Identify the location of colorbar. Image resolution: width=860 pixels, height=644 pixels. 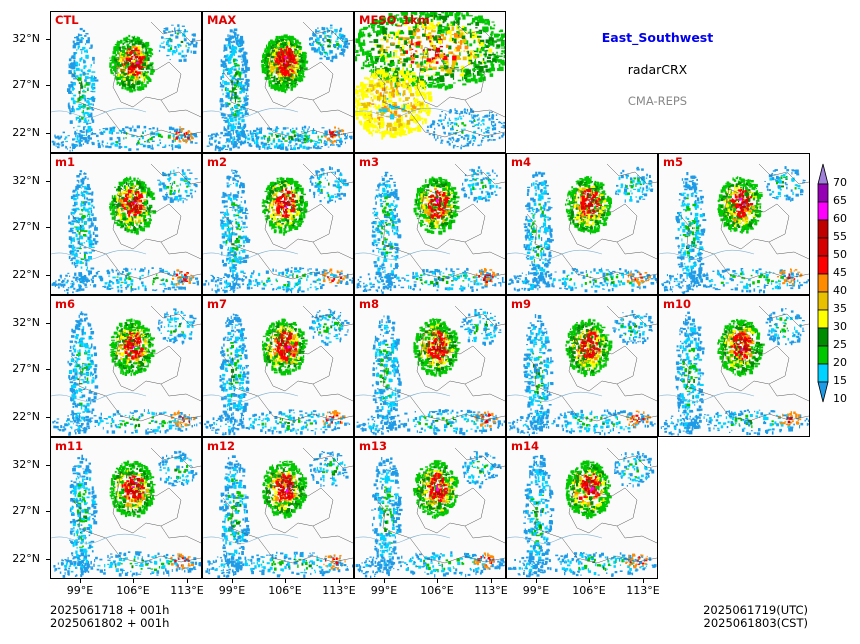
(823, 285).